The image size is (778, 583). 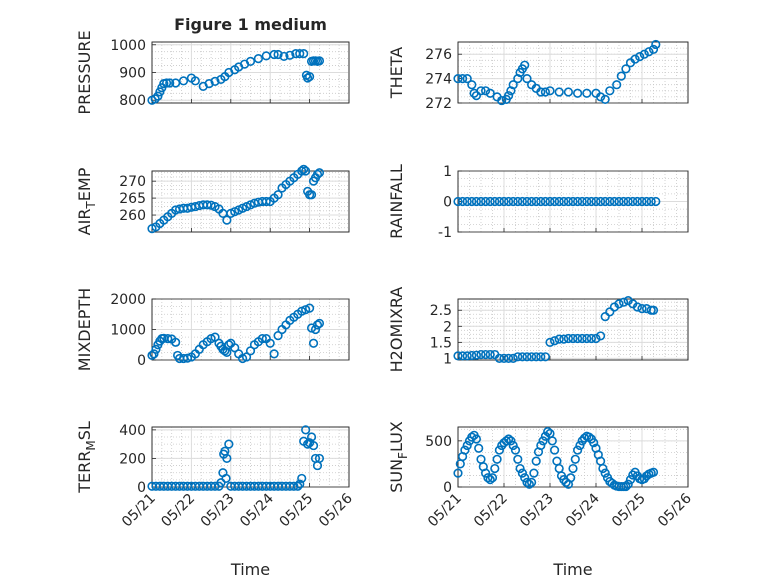 I want to click on x-tick-label: 05/25, so click(x=297, y=511).